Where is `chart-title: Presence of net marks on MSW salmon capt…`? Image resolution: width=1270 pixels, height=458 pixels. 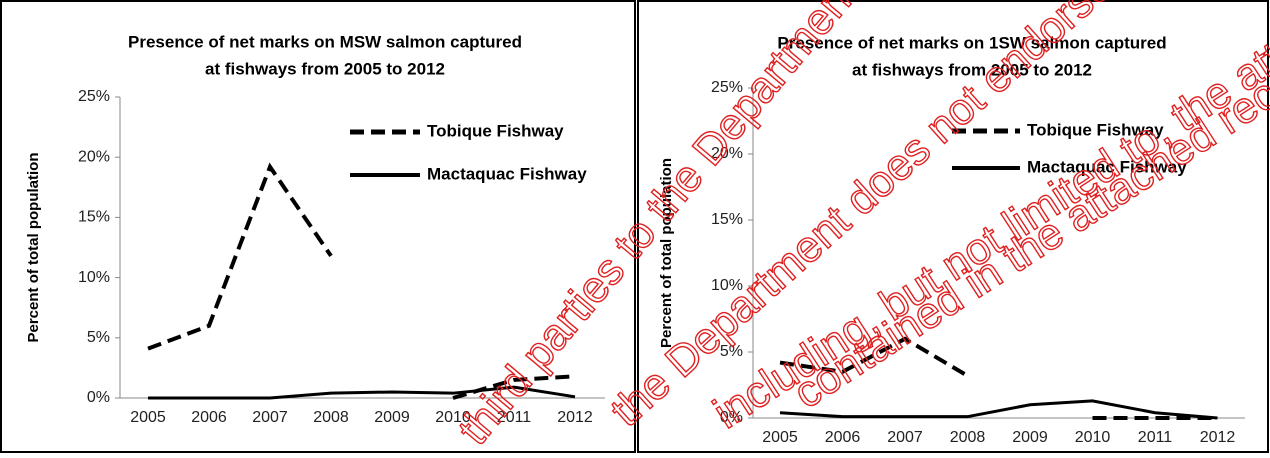
chart-title: Presence of net marks on MSW salmon capt… is located at coordinates (325, 41).